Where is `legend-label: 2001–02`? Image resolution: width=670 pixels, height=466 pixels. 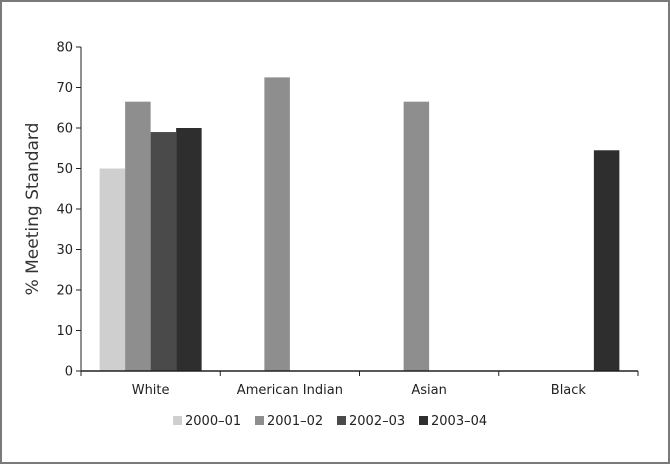
legend-label: 2001–02 is located at coordinates (295, 421).